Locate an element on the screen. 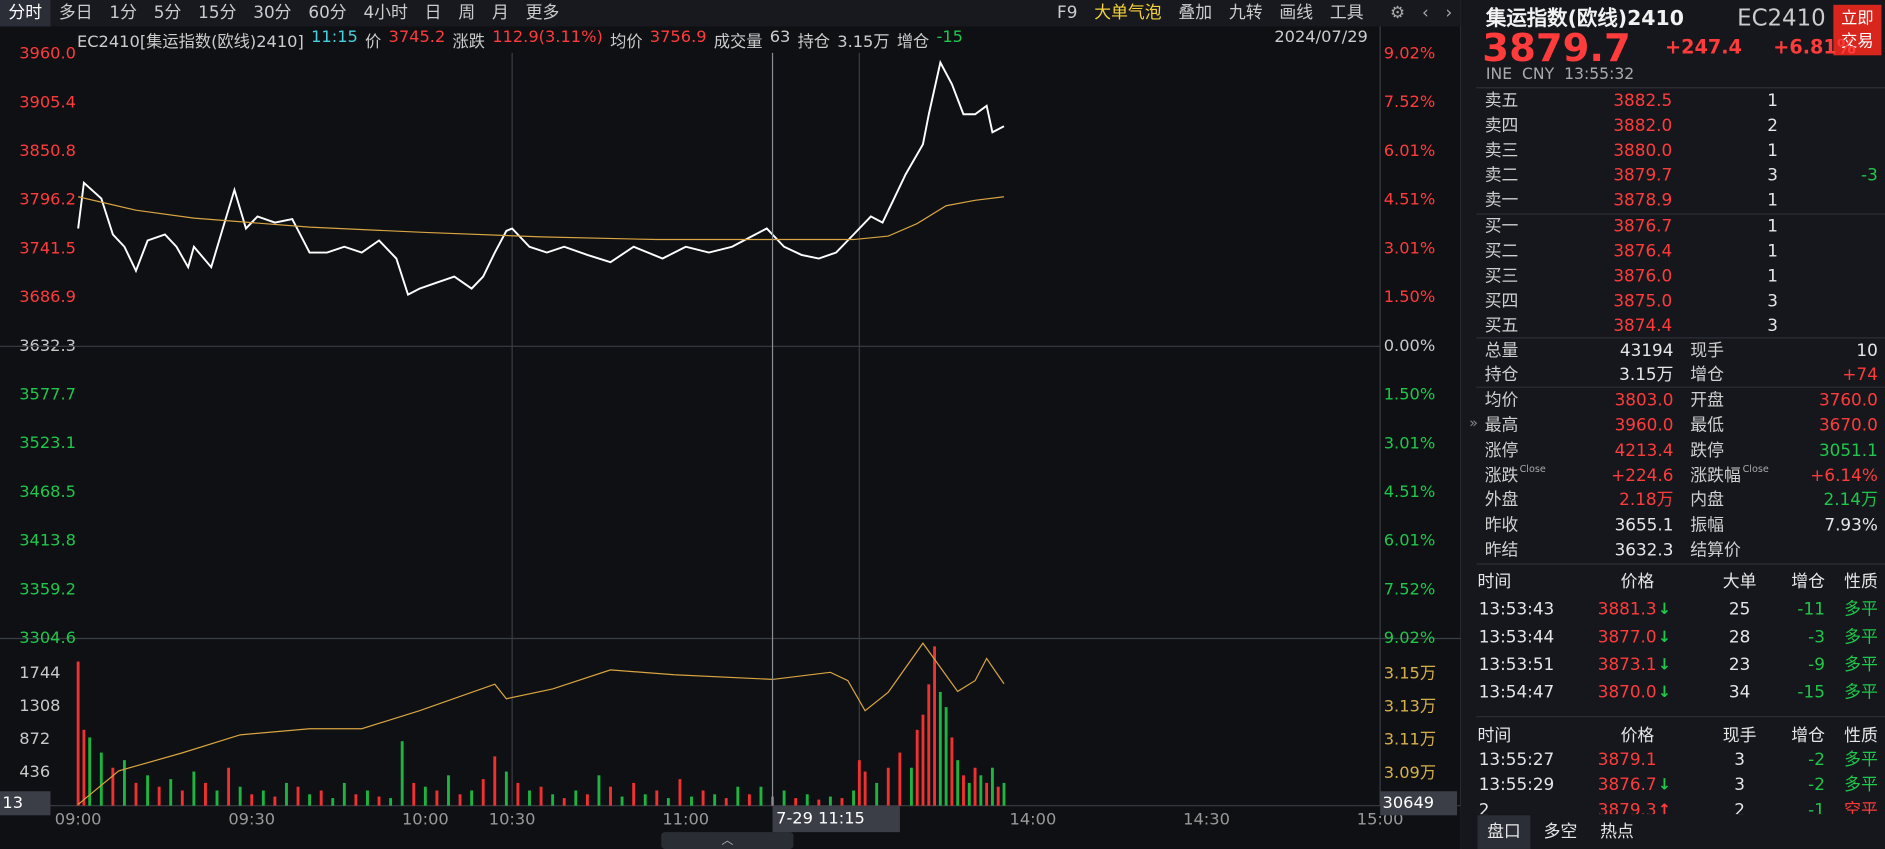 The width and height of the screenshot is (1885, 849). collapse-icon: » is located at coordinates (1473, 423).